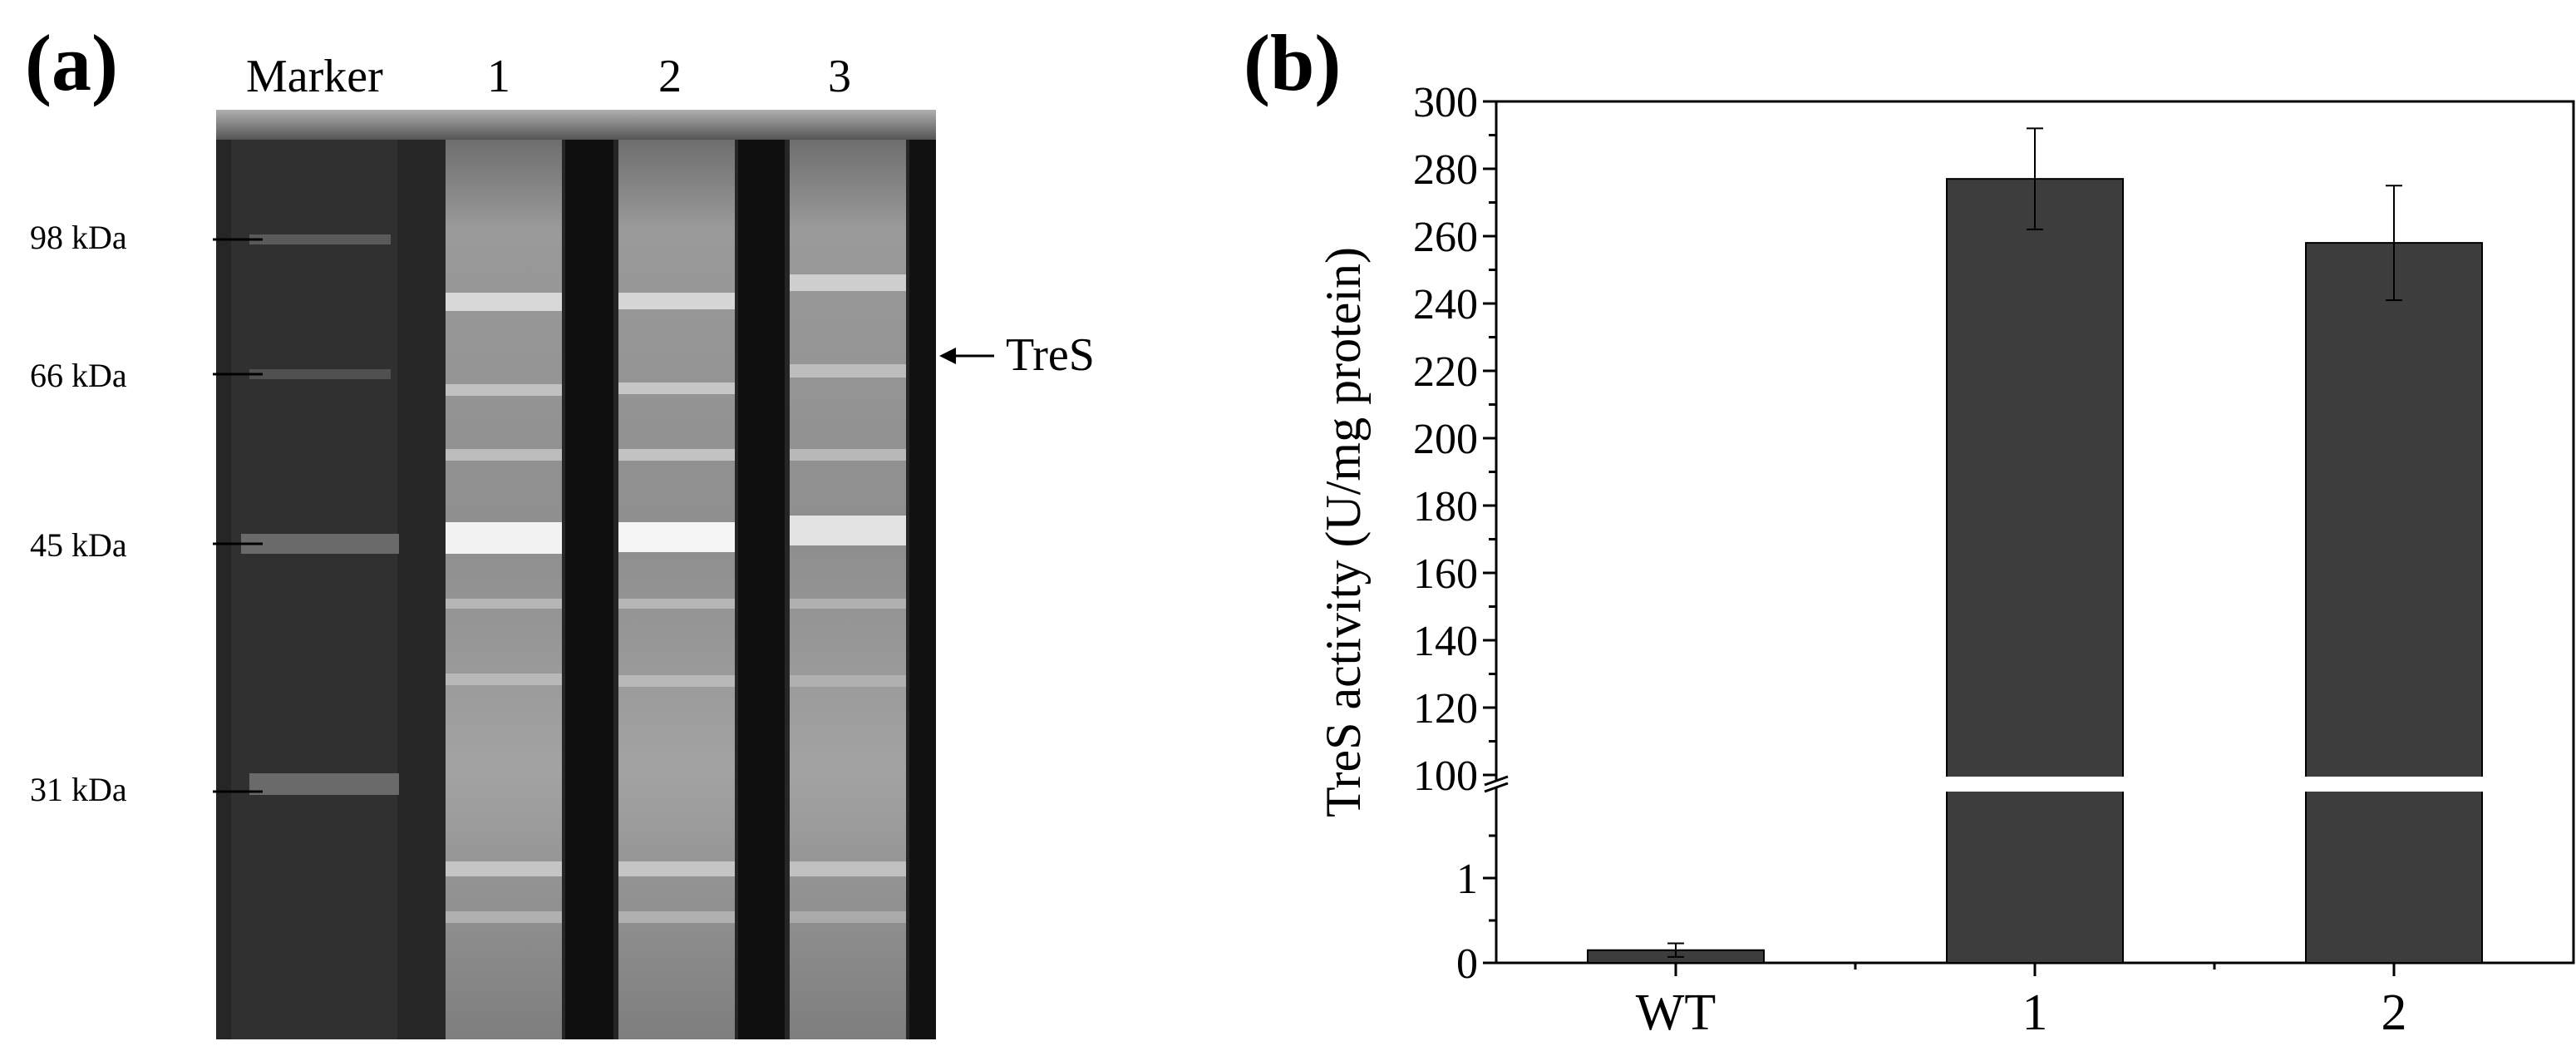 This screenshot has height=1056, width=2576. I want to click on y-tick-label: 300, so click(1445, 102).